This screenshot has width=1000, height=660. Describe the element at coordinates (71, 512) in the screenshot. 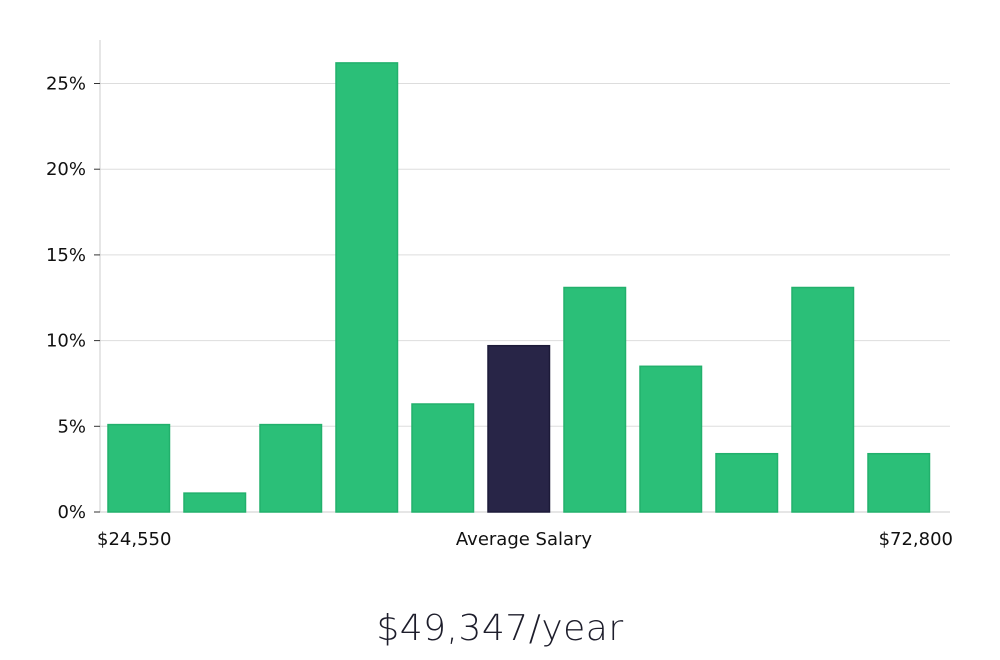

I see `y-tick-label: 0%` at that location.